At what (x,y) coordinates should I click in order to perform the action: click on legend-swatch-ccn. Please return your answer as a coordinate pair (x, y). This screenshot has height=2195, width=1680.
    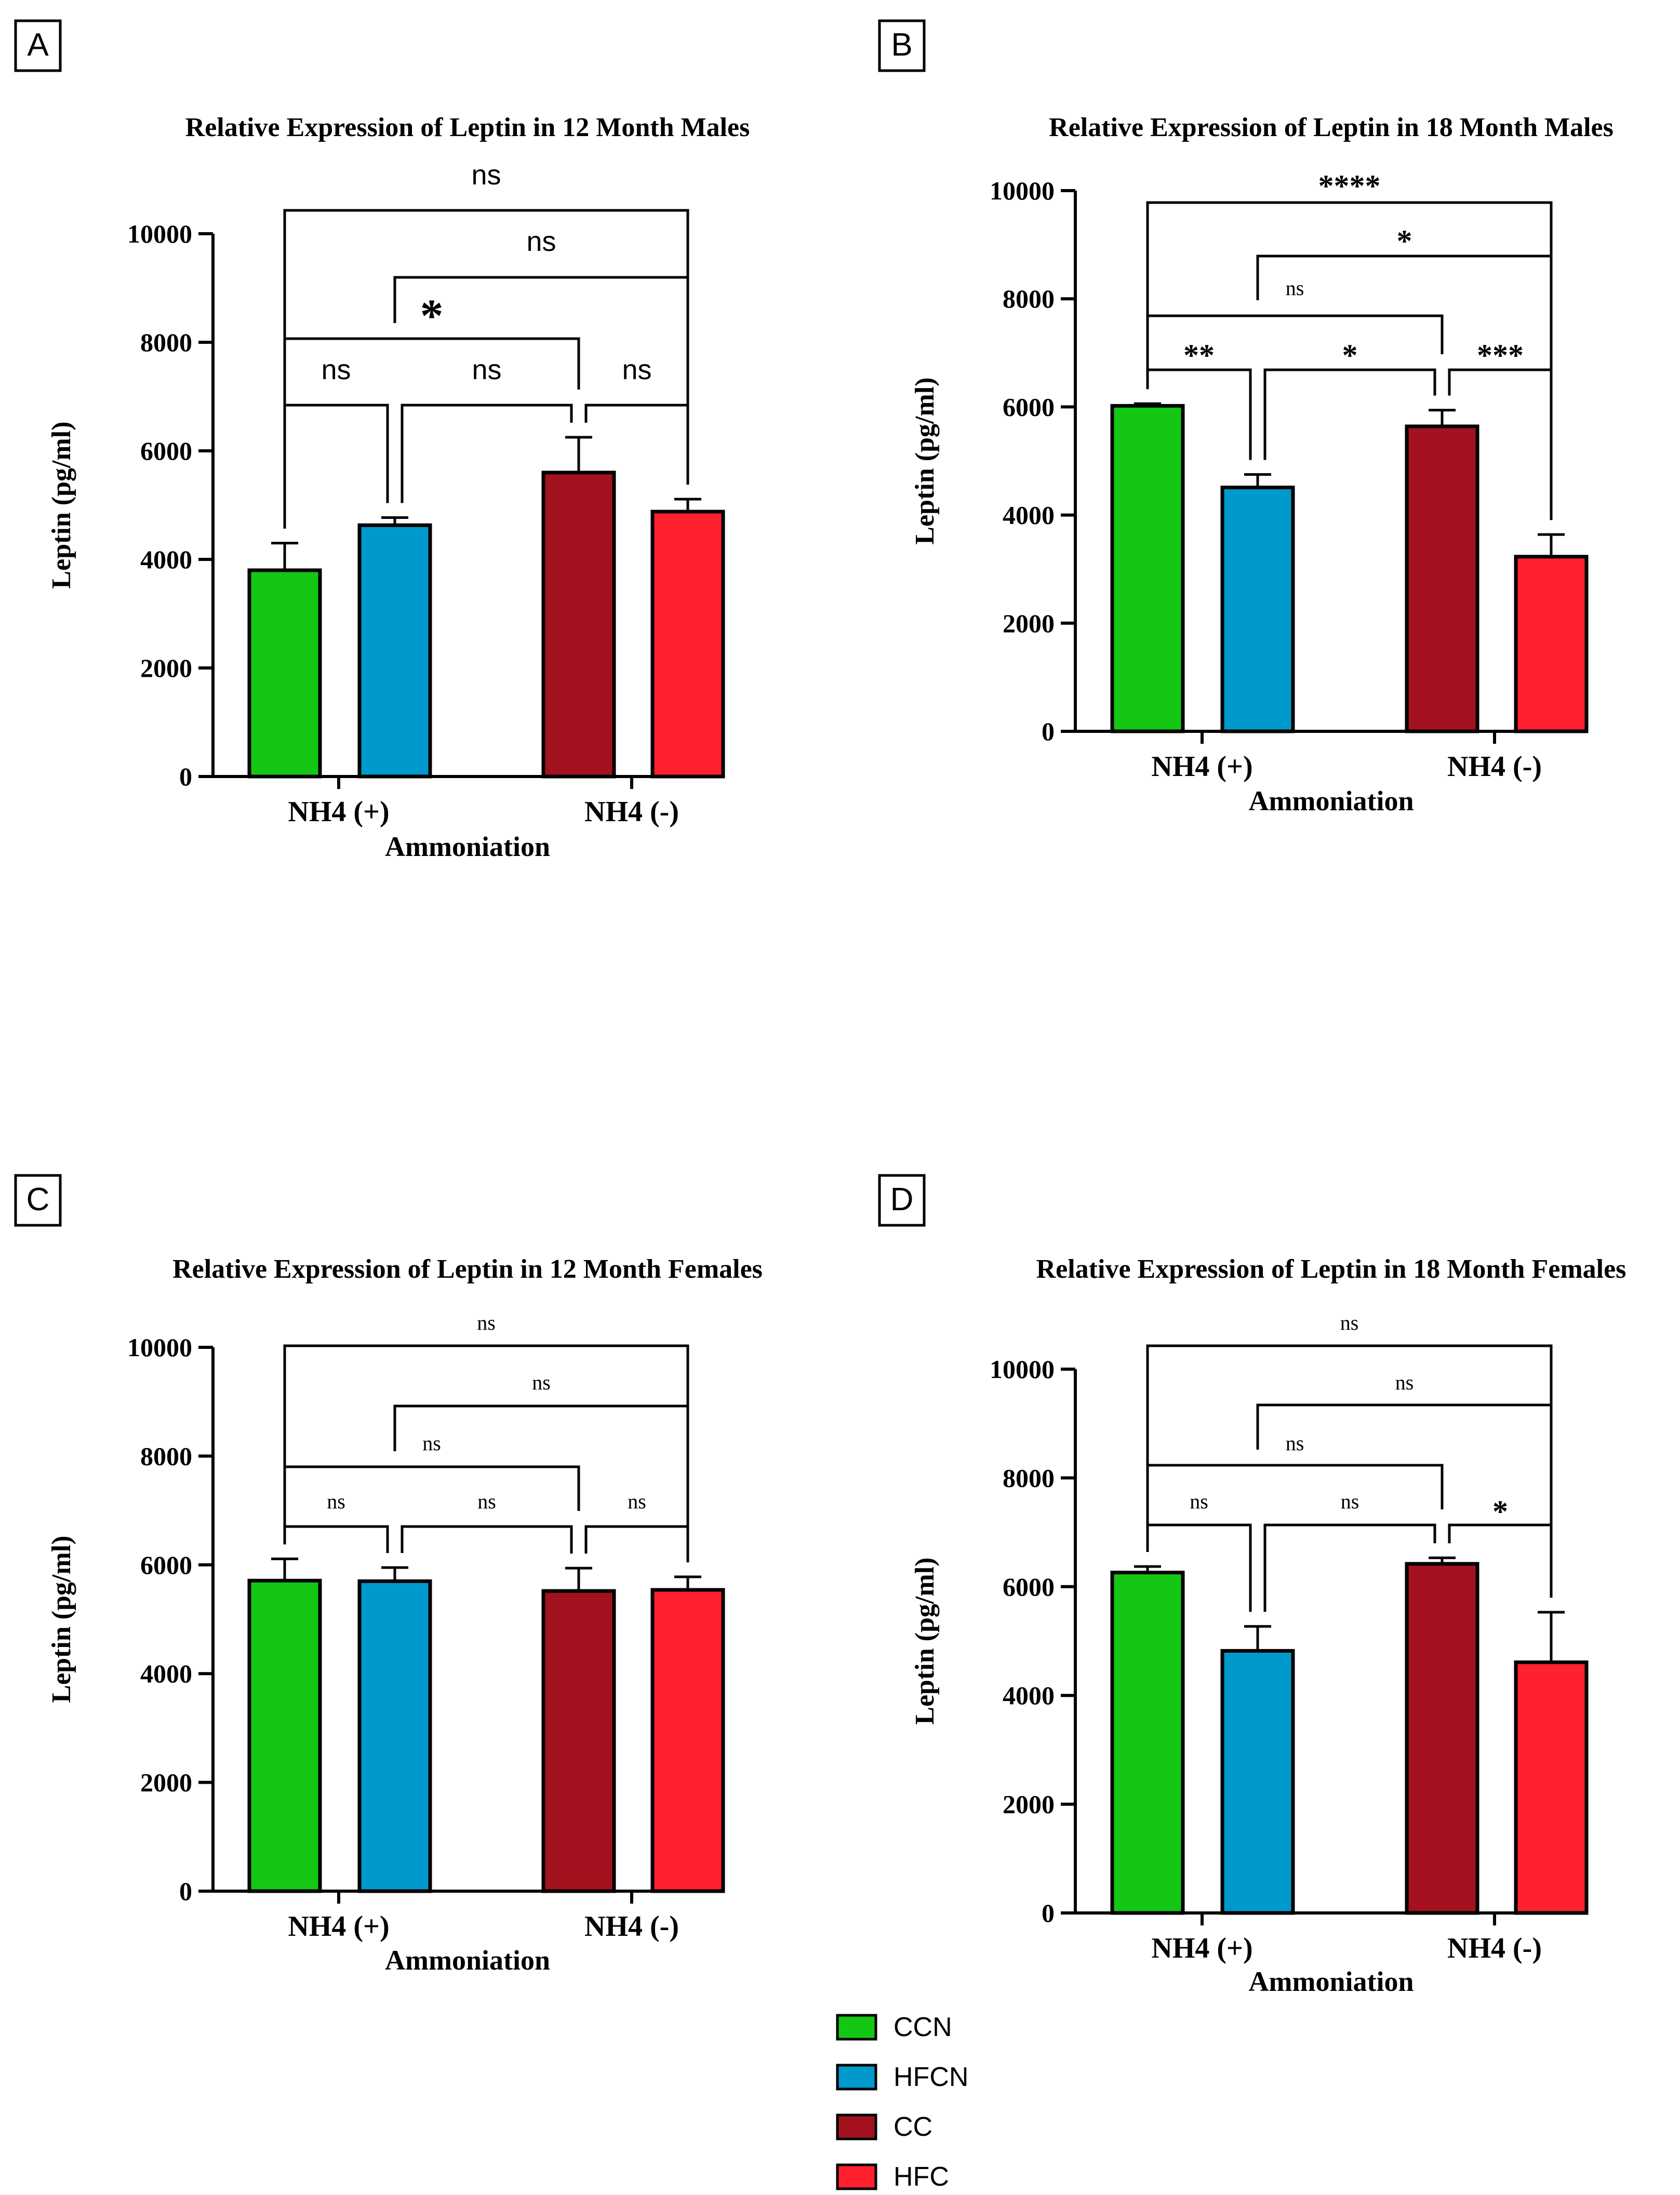
    Looking at the image, I should click on (856, 2027).